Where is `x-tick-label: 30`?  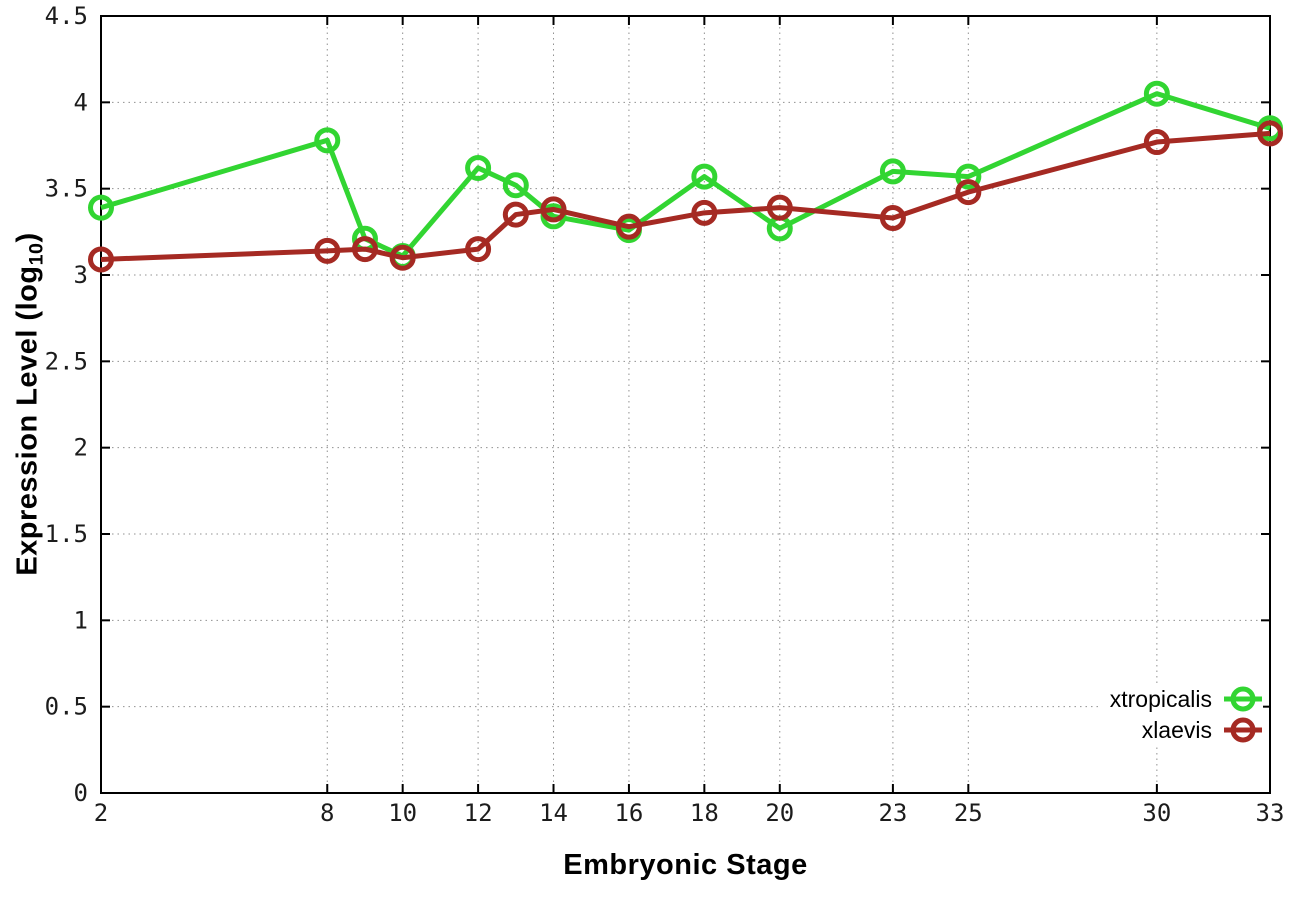 x-tick-label: 30 is located at coordinates (1156, 813).